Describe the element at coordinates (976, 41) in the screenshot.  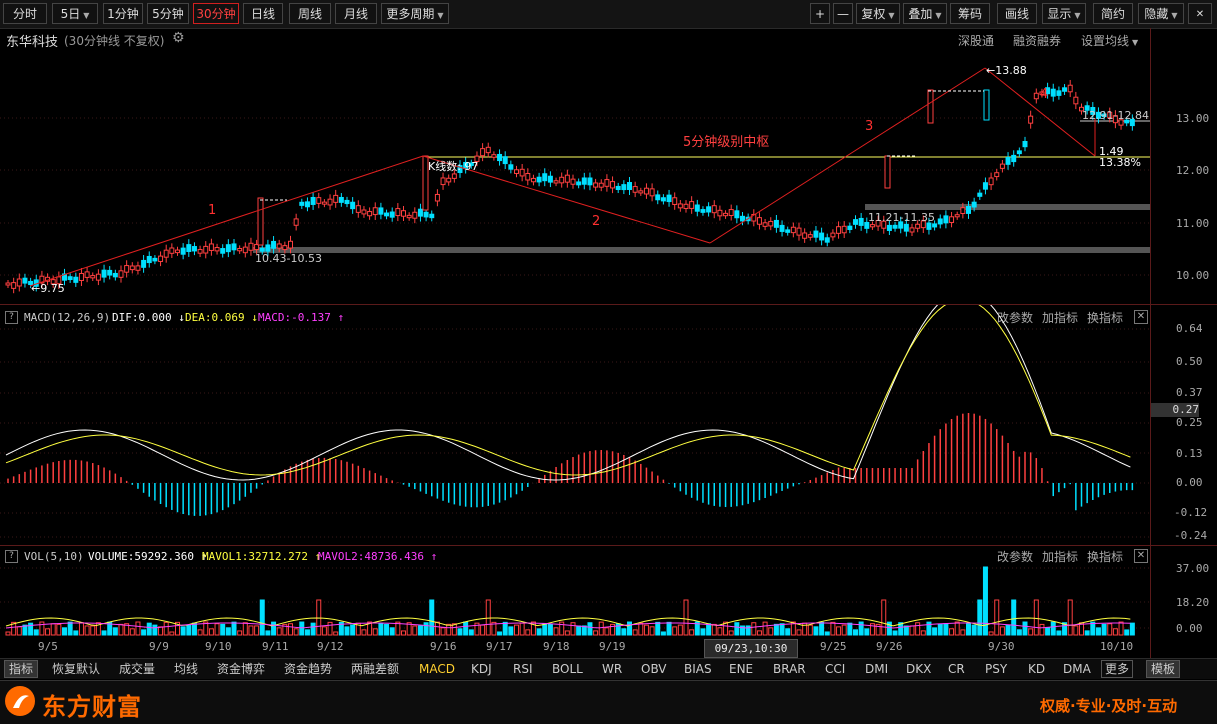
I see `link-hk-connect: 深股通` at that location.